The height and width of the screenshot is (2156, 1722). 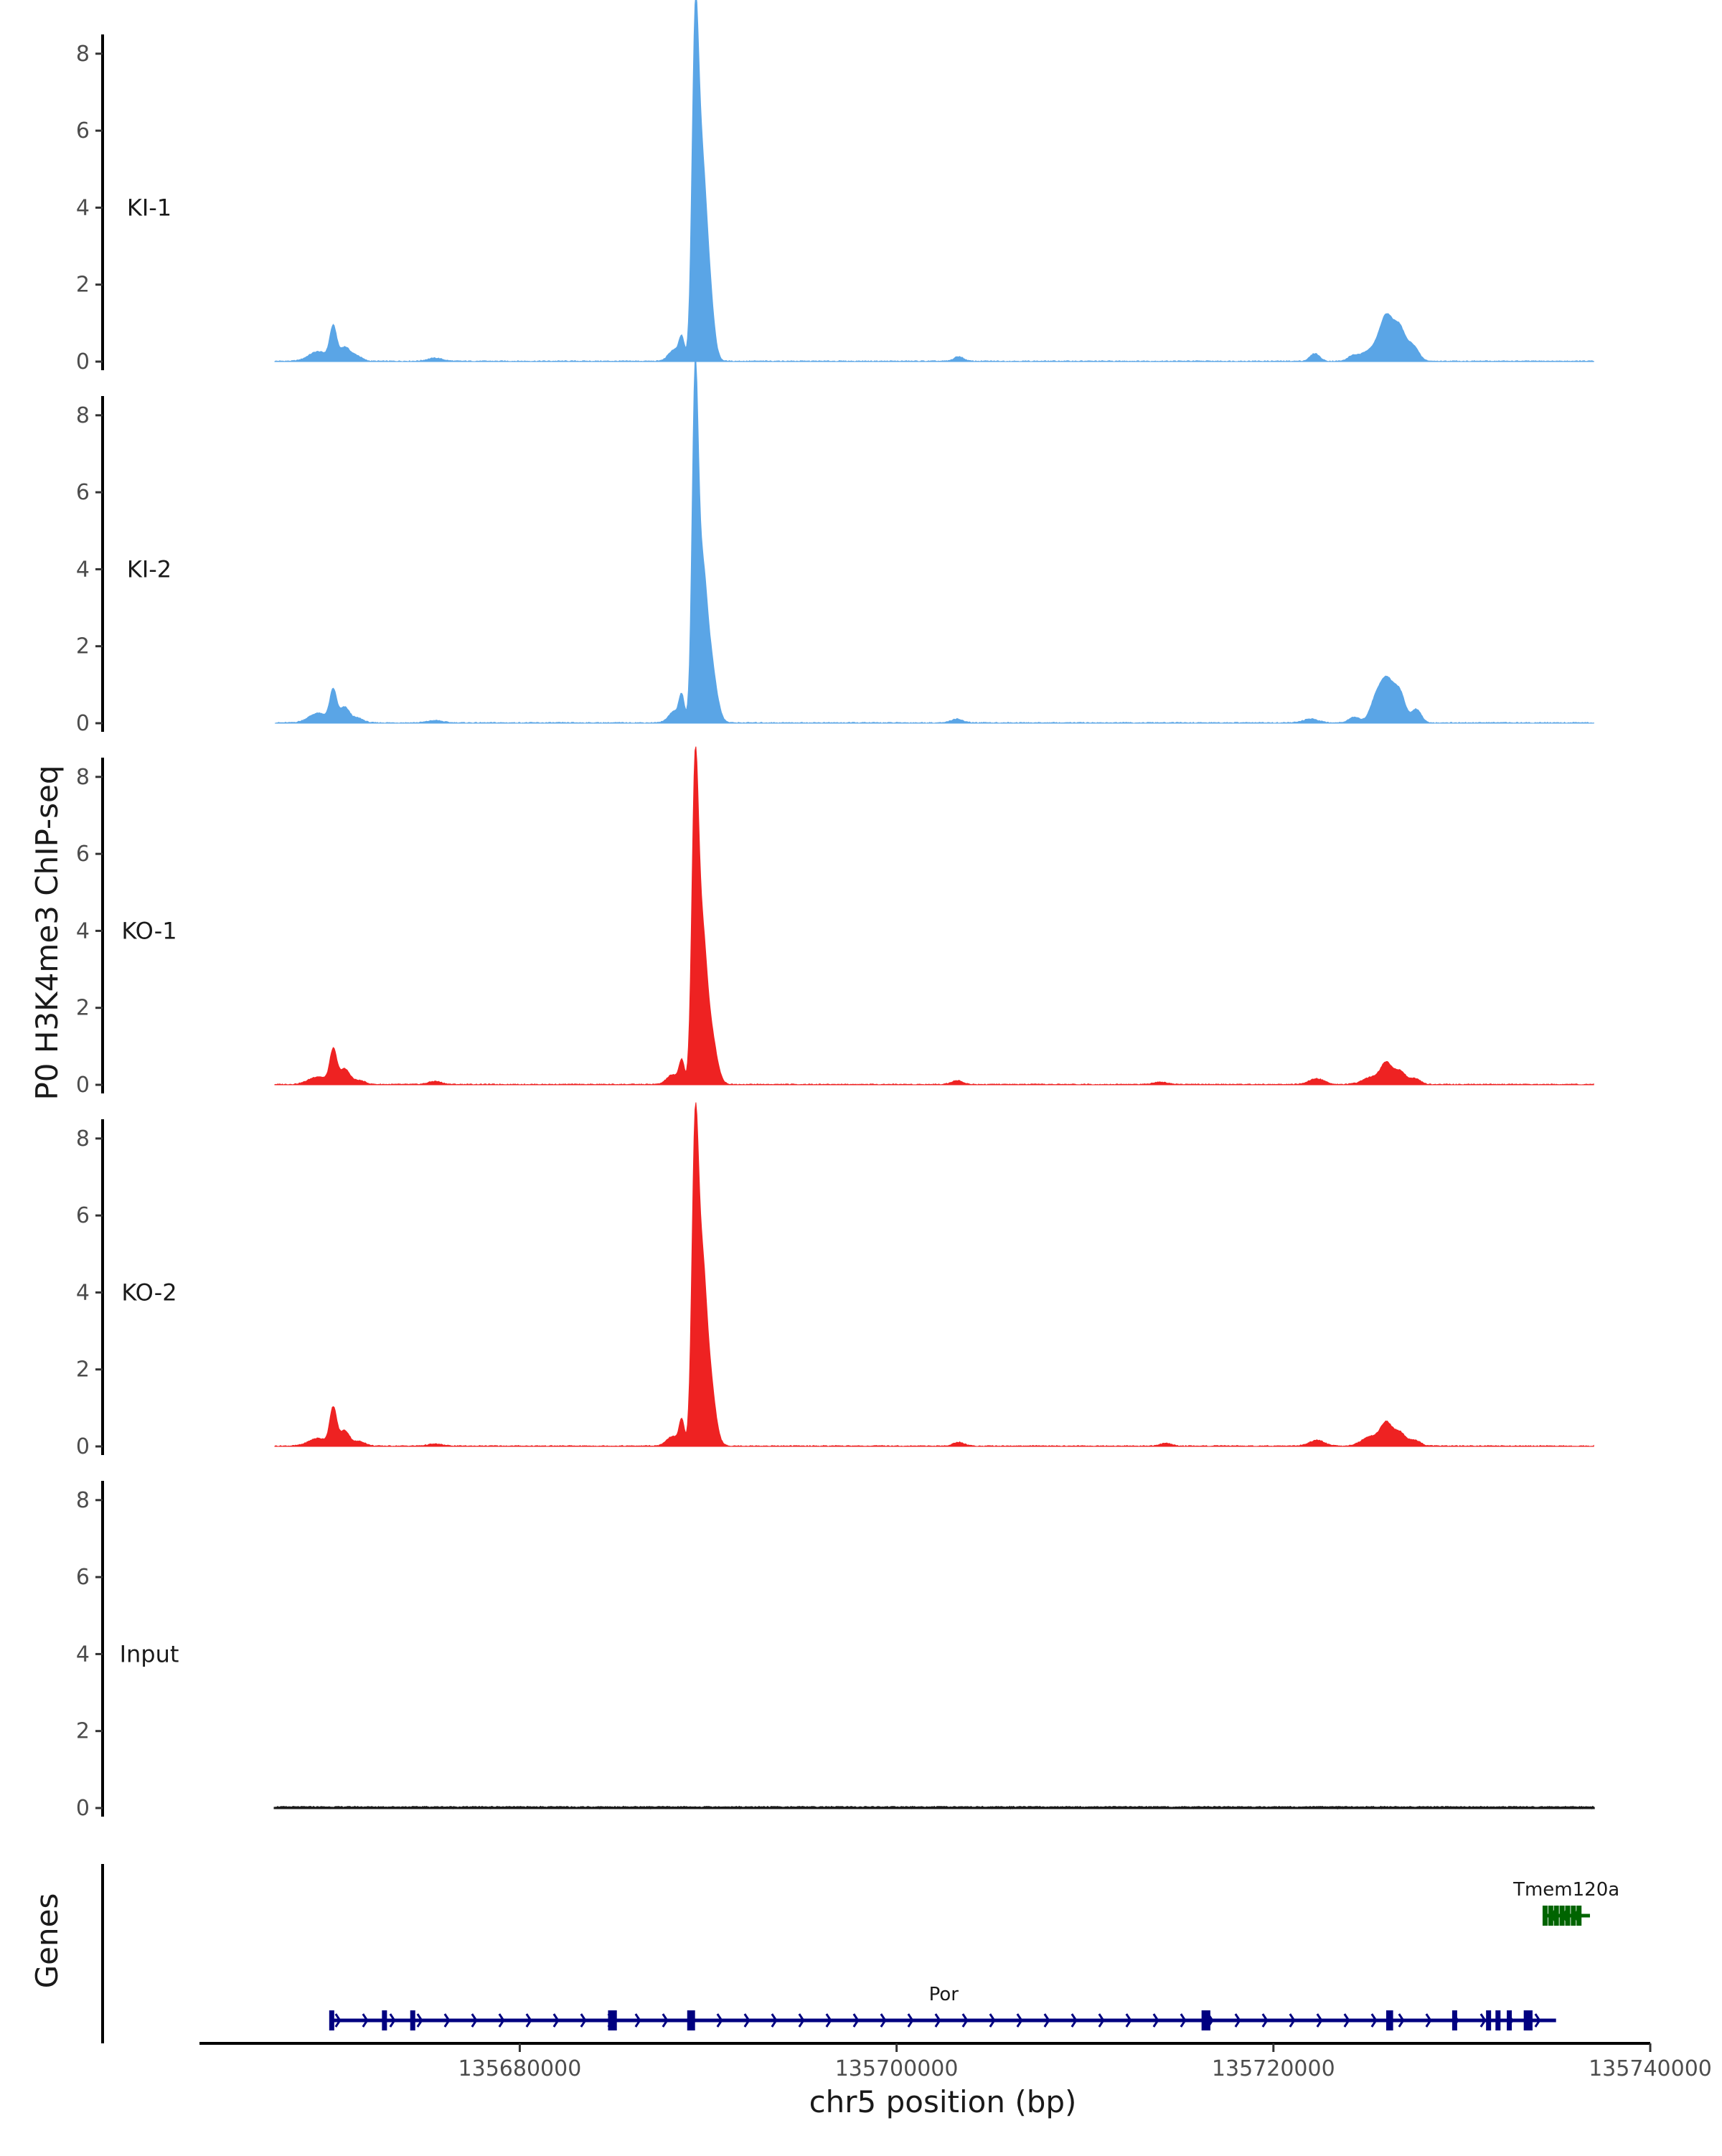 What do you see at coordinates (943, 2007) in the screenshot?
I see `gene-por: Por` at bounding box center [943, 2007].